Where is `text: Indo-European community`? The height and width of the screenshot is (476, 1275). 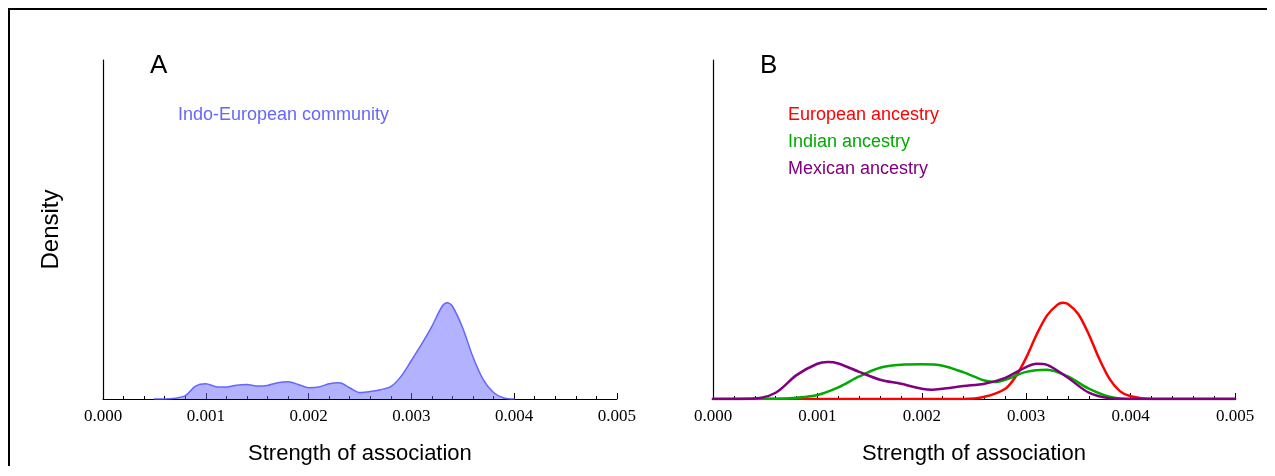 text: Indo-European community is located at coordinates (284, 114).